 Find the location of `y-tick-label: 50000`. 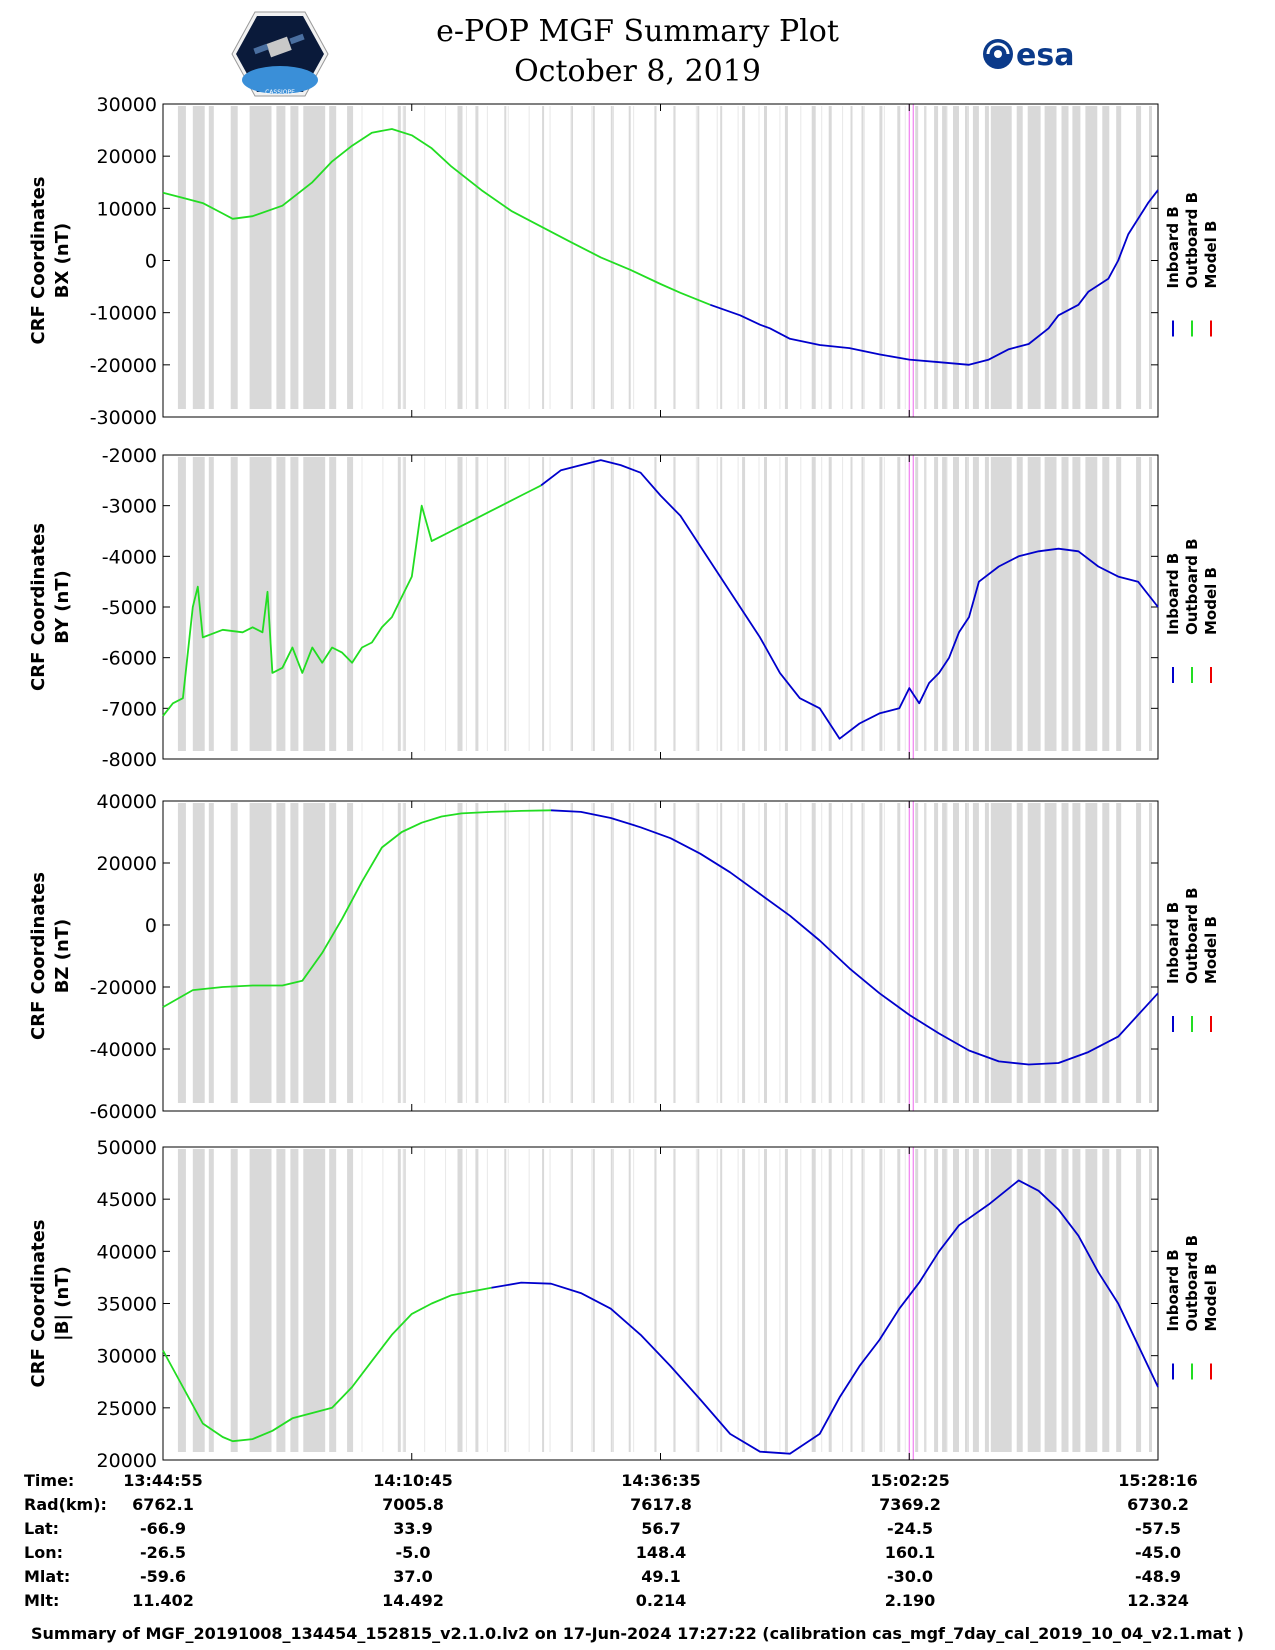

y-tick-label: 50000 is located at coordinates (127, 1148).